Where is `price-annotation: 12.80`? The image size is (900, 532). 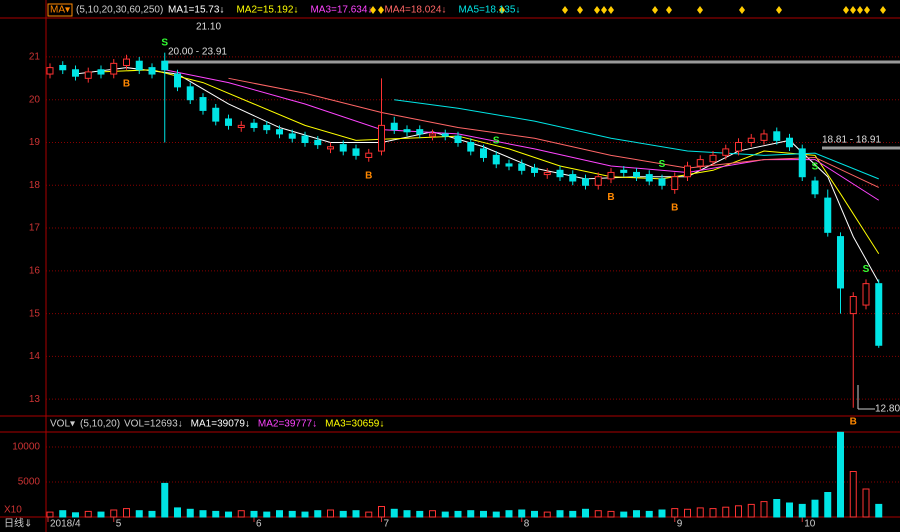
price-annotation: 12.80 is located at coordinates (887, 409).